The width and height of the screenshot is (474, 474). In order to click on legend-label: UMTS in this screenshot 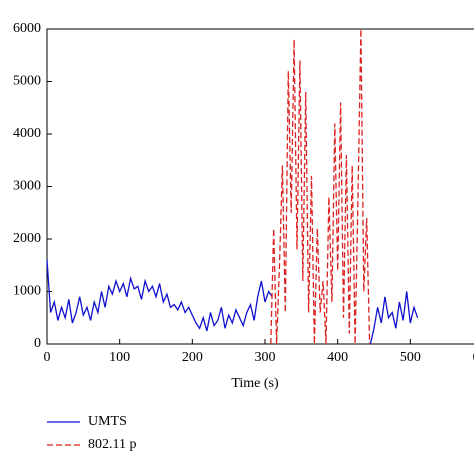, I will do `click(107, 421)`.